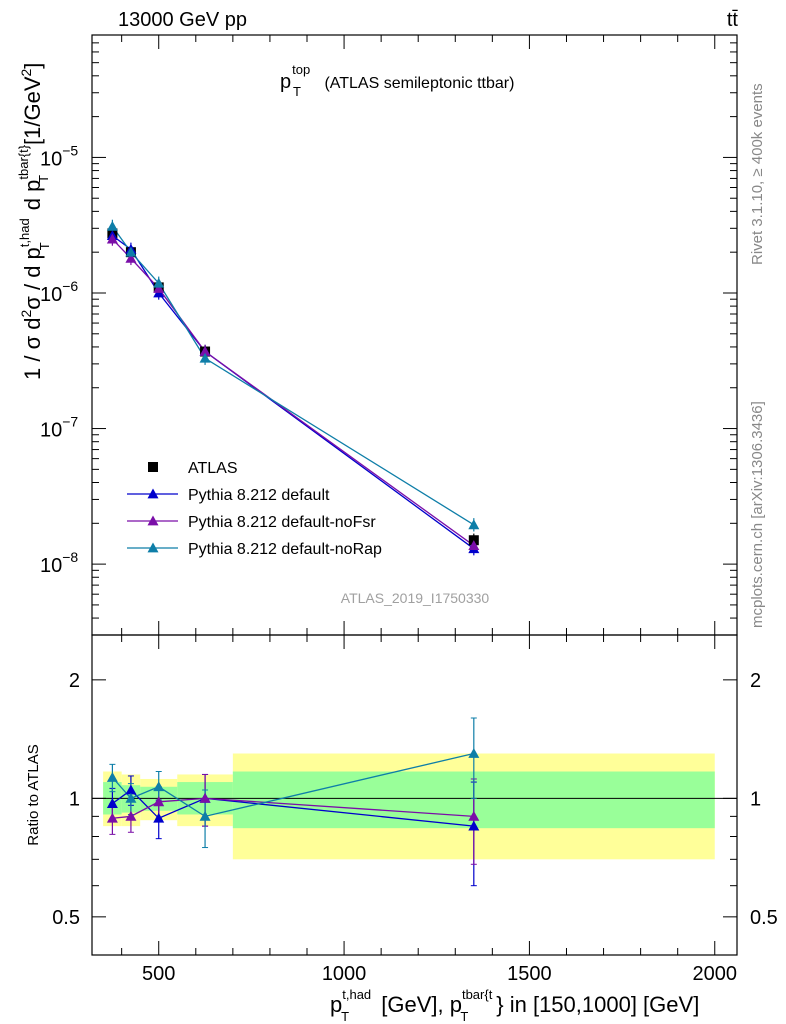 The height and width of the screenshot is (1024, 786). What do you see at coordinates (764, 918) in the screenshot?
I see `ratio-y-tick-label-right: 0.5` at bounding box center [764, 918].